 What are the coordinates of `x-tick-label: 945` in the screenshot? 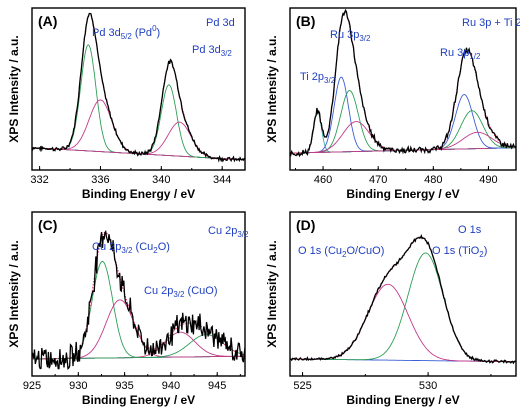 It's located at (217, 386).